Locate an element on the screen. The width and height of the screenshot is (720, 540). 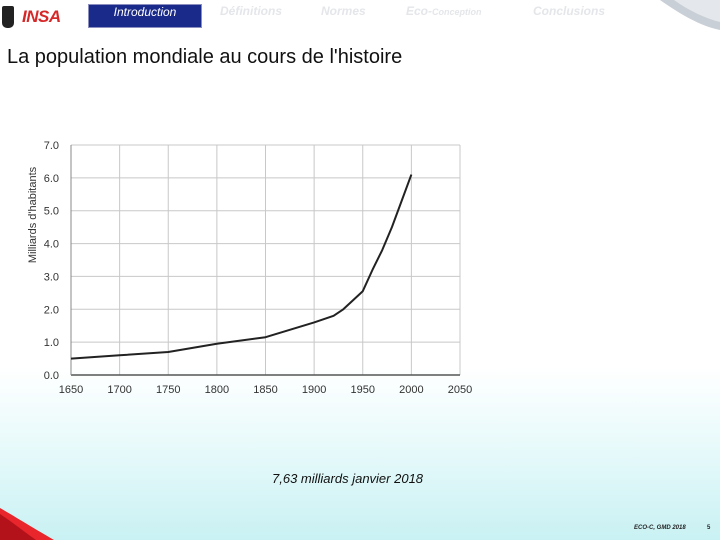
y-tick-label: 7.0 is located at coordinates (51, 146).